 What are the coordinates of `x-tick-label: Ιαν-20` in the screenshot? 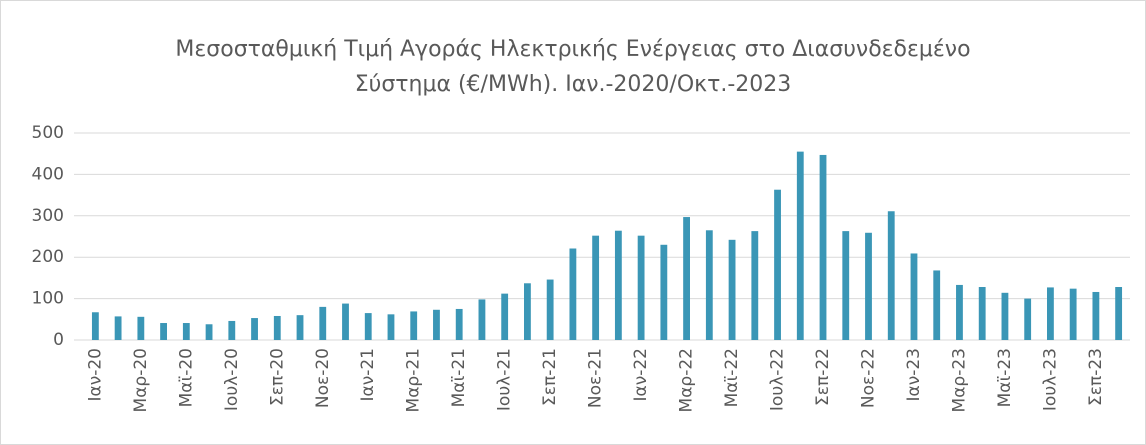 It's located at (95, 374).